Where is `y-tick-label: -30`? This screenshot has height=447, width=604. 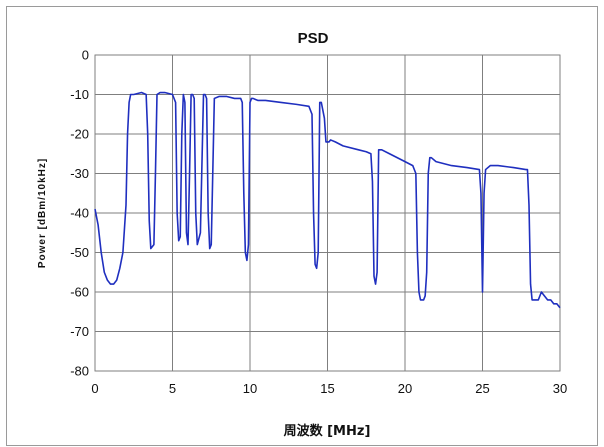
y-tick-label: -30 is located at coordinates (79, 173).